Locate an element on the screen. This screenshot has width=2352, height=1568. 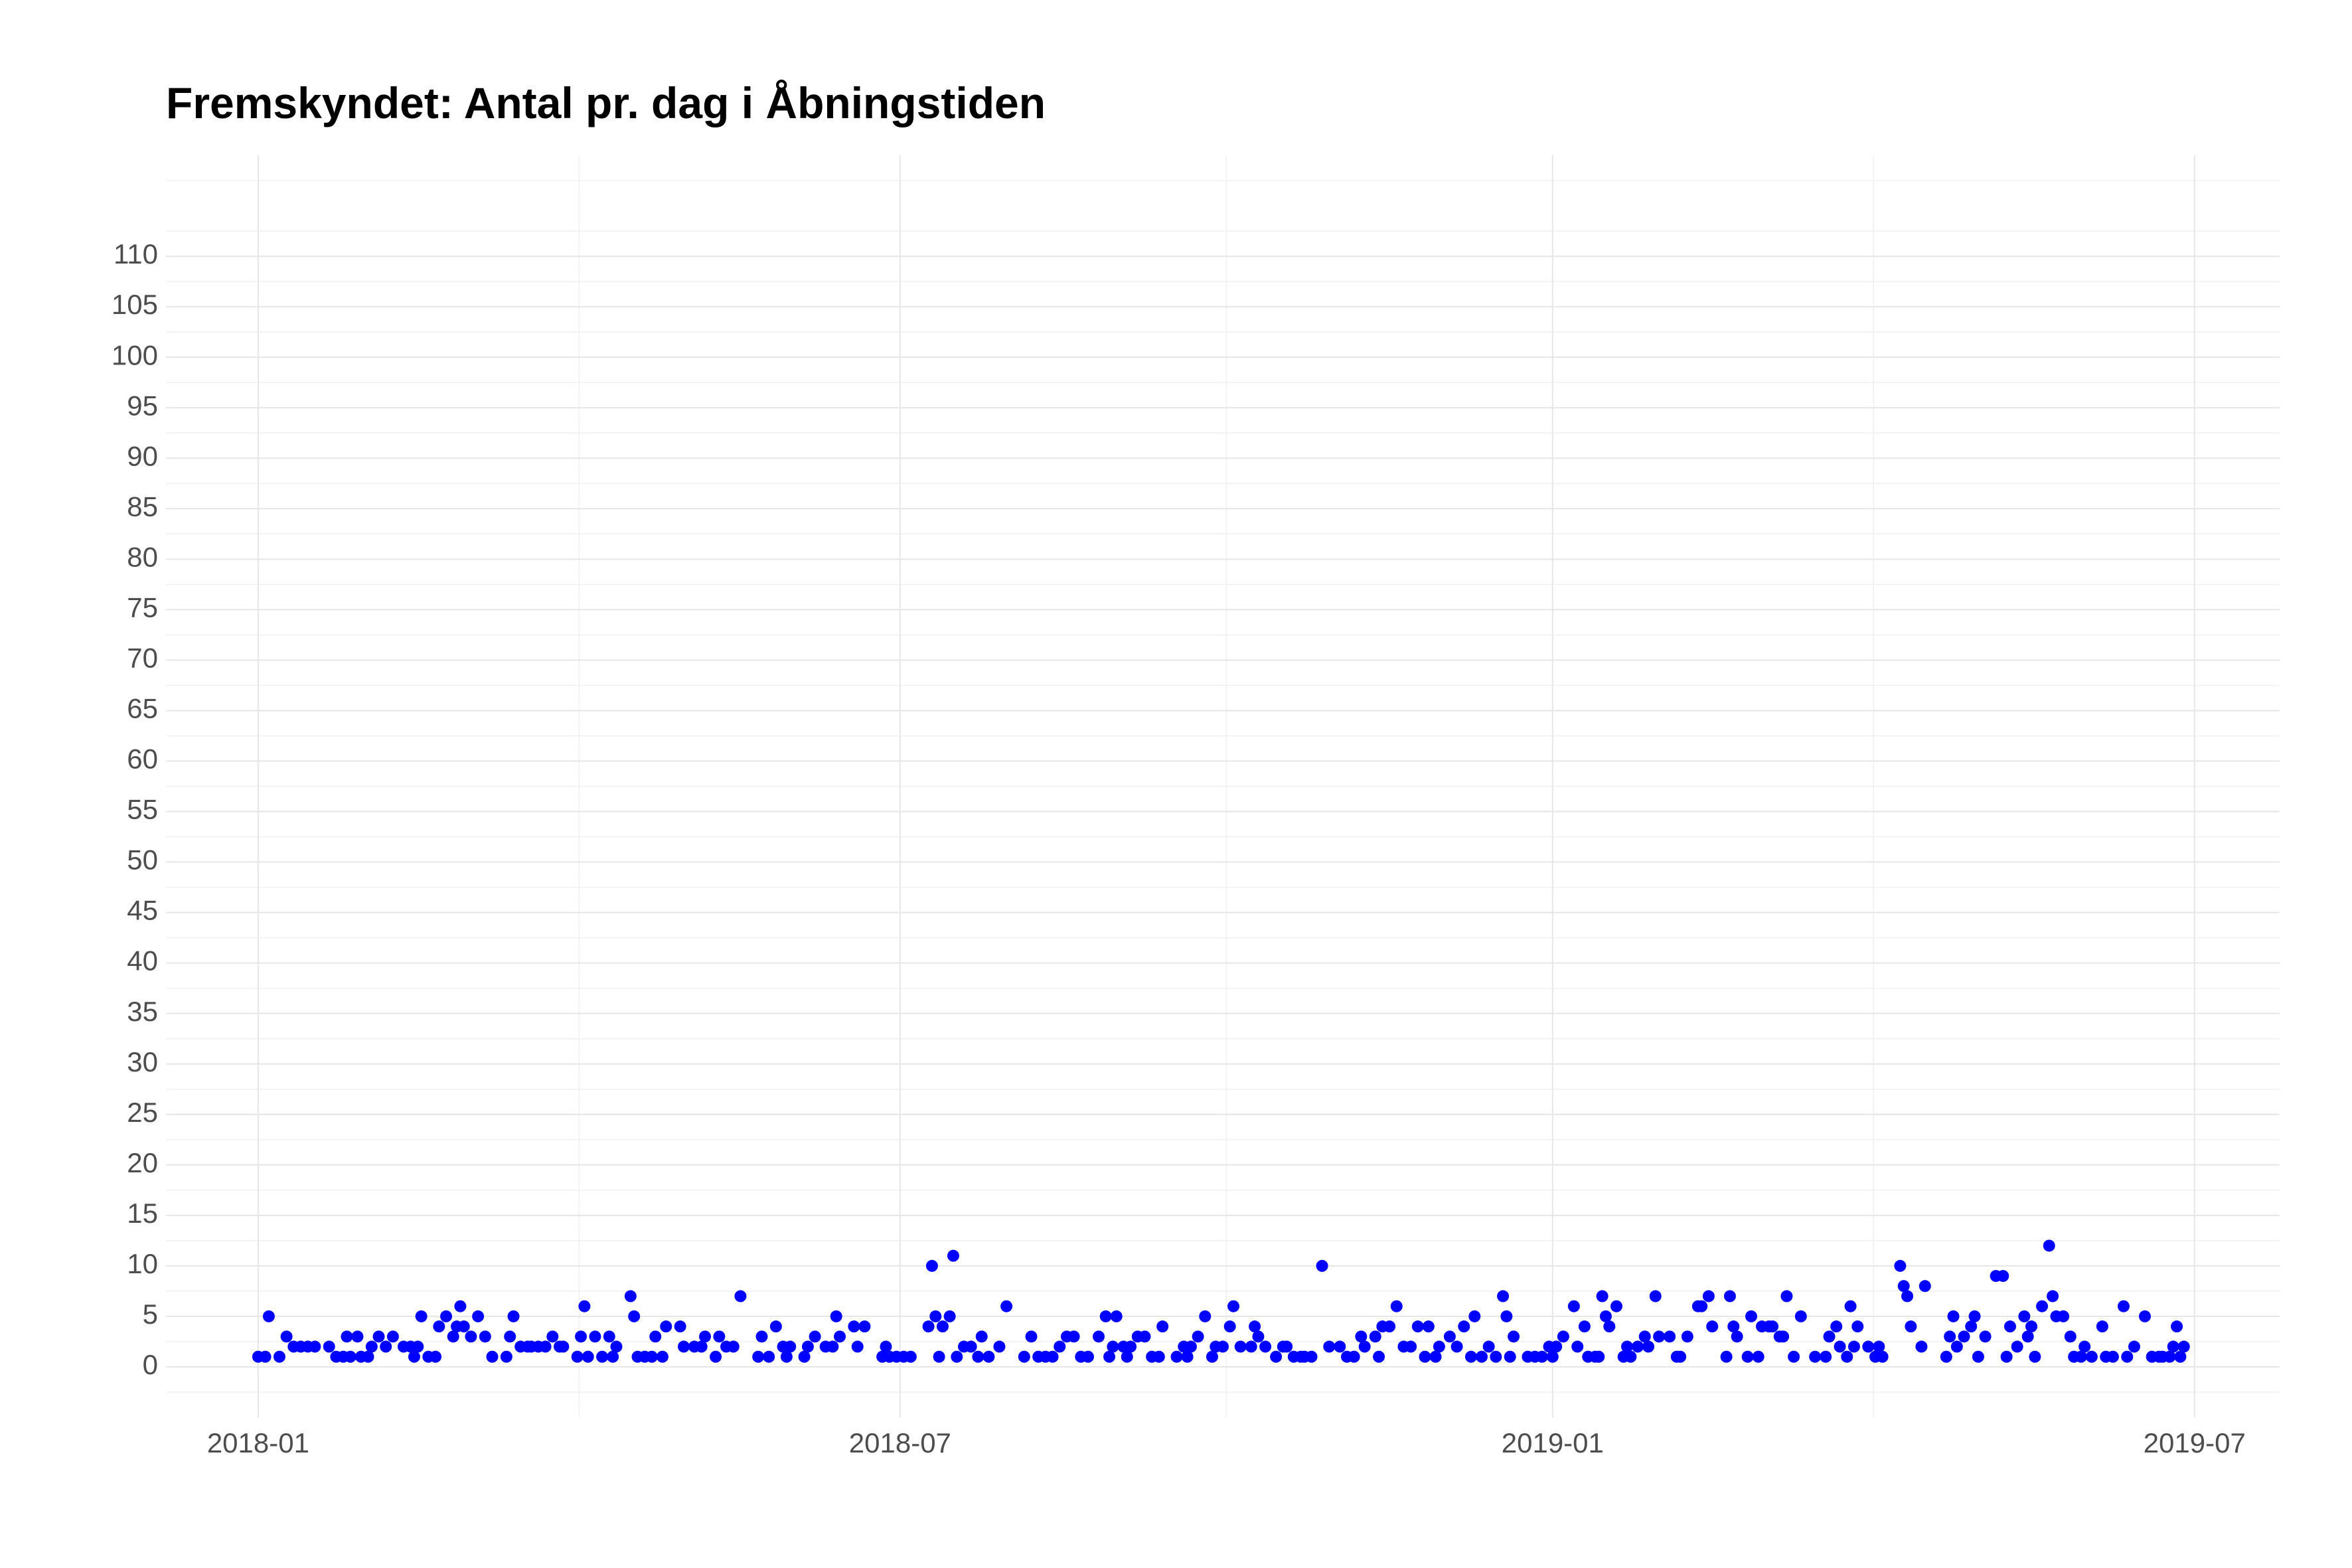
y-tick-label: 45 is located at coordinates (143, 911).